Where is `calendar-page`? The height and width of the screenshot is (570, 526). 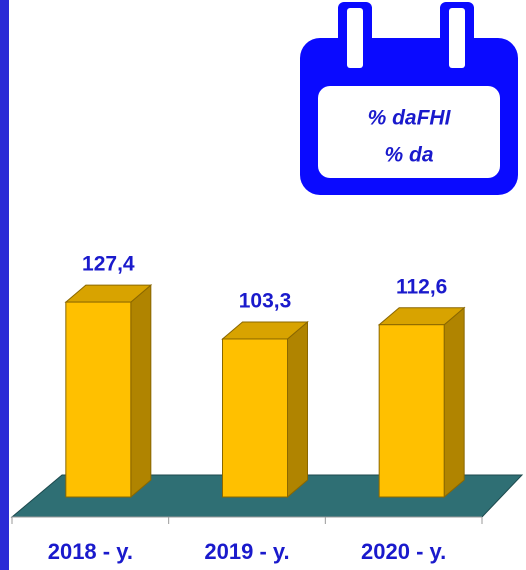
calendar-page is located at coordinates (409, 132).